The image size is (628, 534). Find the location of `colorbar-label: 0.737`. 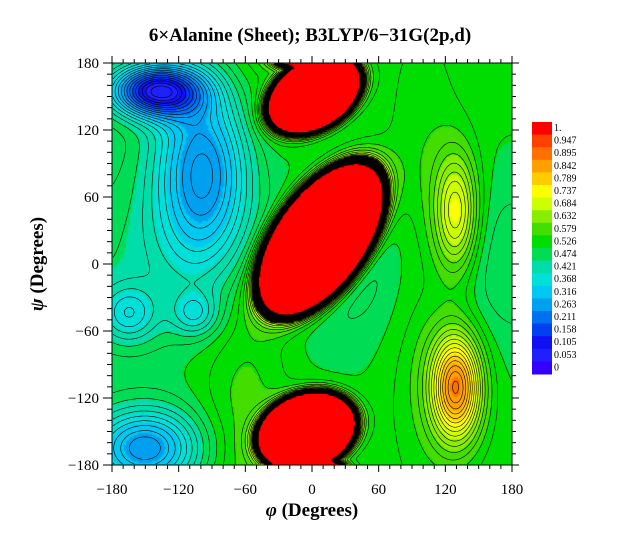

colorbar-label: 0.737 is located at coordinates (565, 191).